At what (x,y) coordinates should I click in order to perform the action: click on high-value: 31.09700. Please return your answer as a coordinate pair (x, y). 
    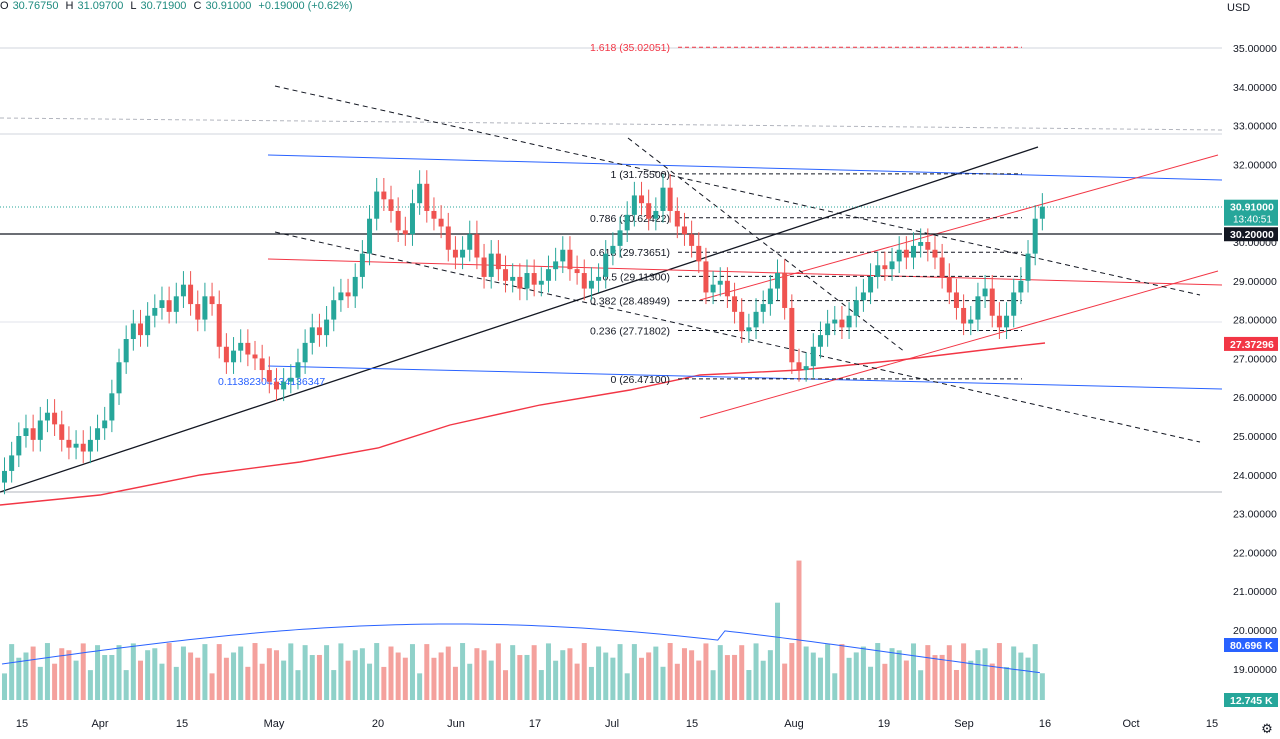
    Looking at the image, I should click on (100, 6).